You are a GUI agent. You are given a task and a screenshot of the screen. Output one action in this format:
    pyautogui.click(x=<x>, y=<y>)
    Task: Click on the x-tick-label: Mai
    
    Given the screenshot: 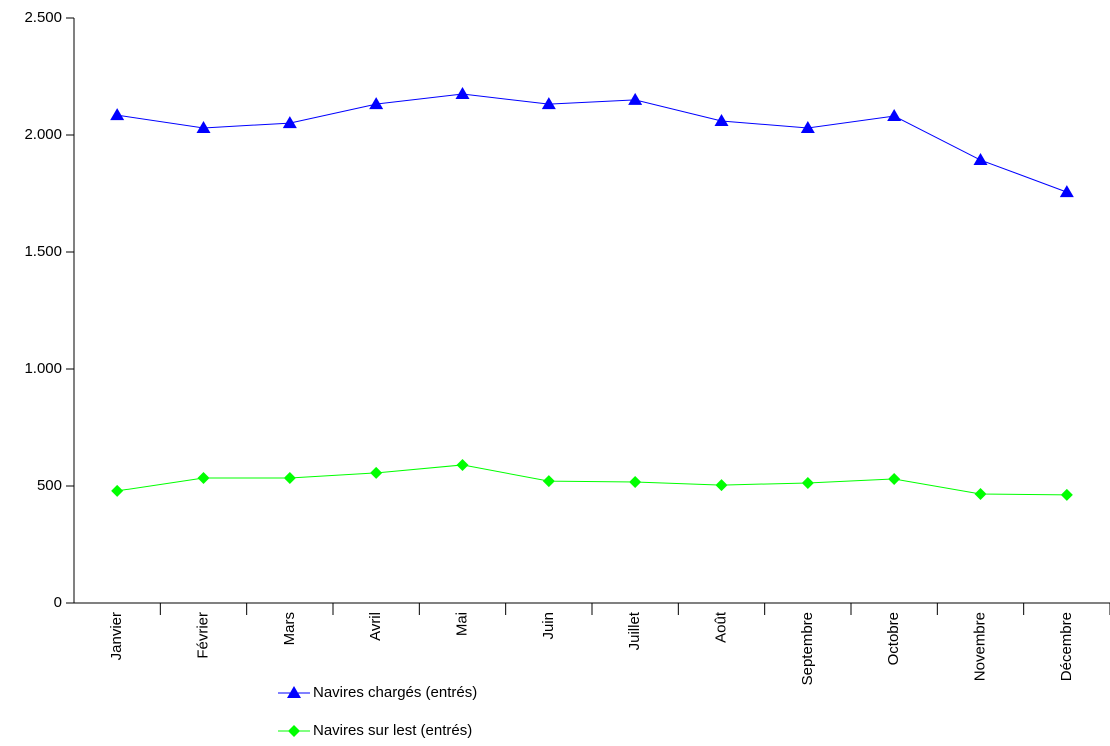 What is the action you would take?
    pyautogui.click(x=461, y=624)
    